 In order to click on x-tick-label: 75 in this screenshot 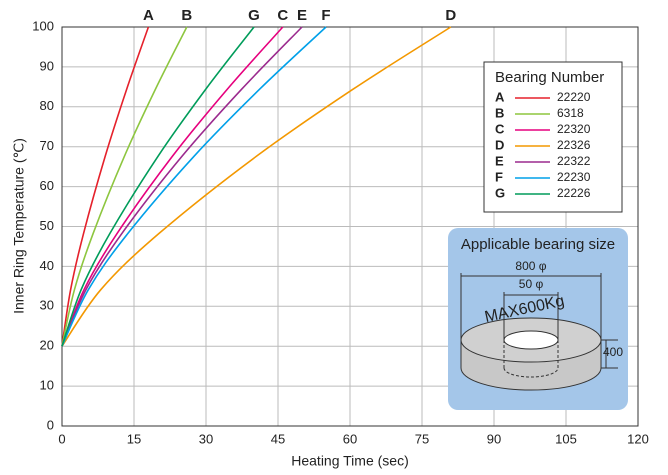, I will do `click(422, 438)`.